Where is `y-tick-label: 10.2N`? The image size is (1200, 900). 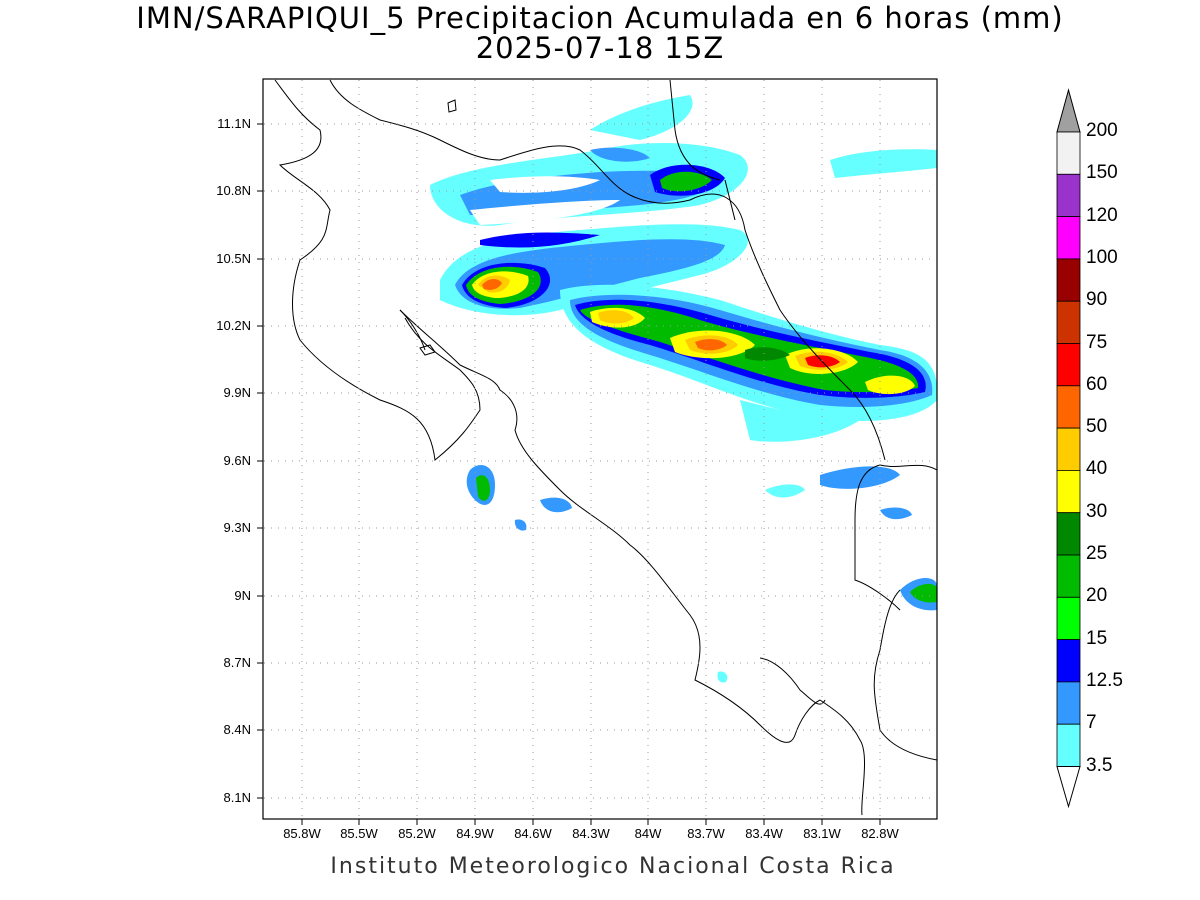
y-tick-label: 10.2N is located at coordinates (233, 325).